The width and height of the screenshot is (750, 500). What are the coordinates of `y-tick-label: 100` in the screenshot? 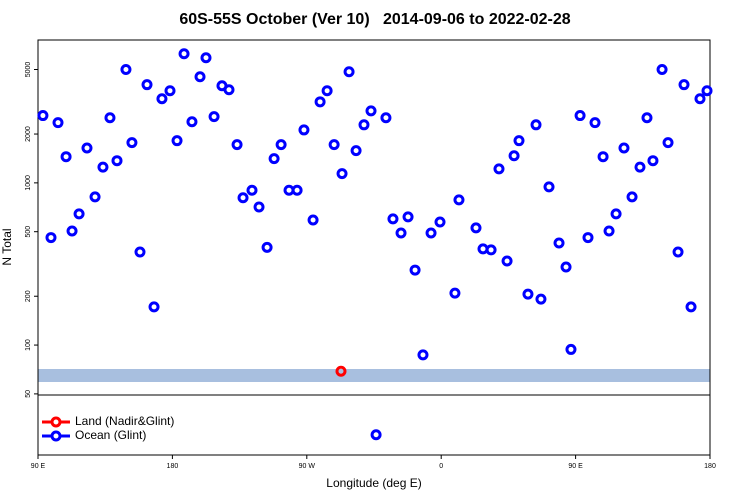 It's located at (28, 345).